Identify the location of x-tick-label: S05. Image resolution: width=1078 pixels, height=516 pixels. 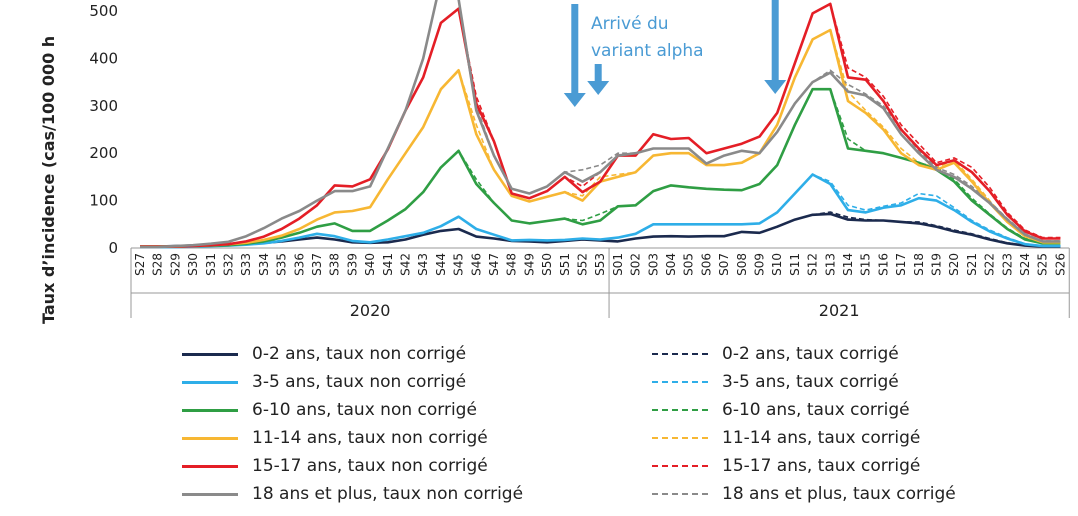
(689, 264).